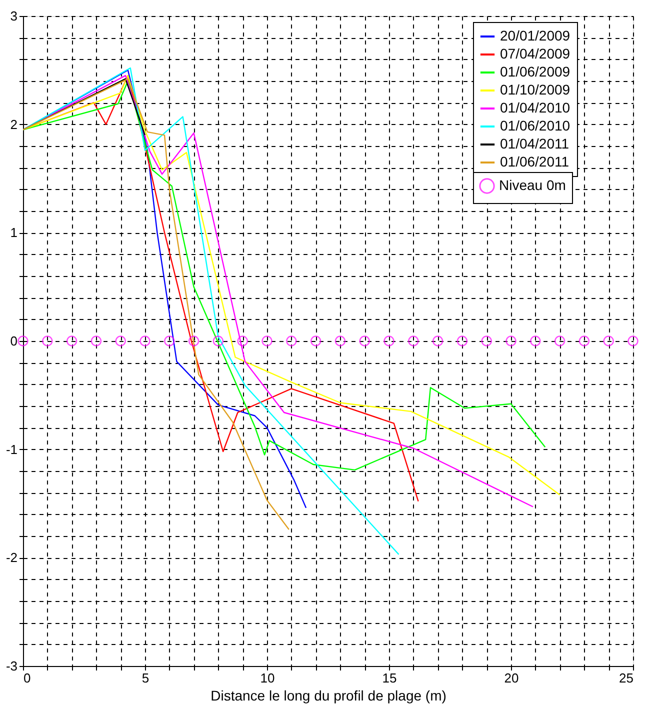 This screenshot has height=706, width=650. Describe the element at coordinates (27, 678) in the screenshot. I see `x-tick-label: 0` at that location.